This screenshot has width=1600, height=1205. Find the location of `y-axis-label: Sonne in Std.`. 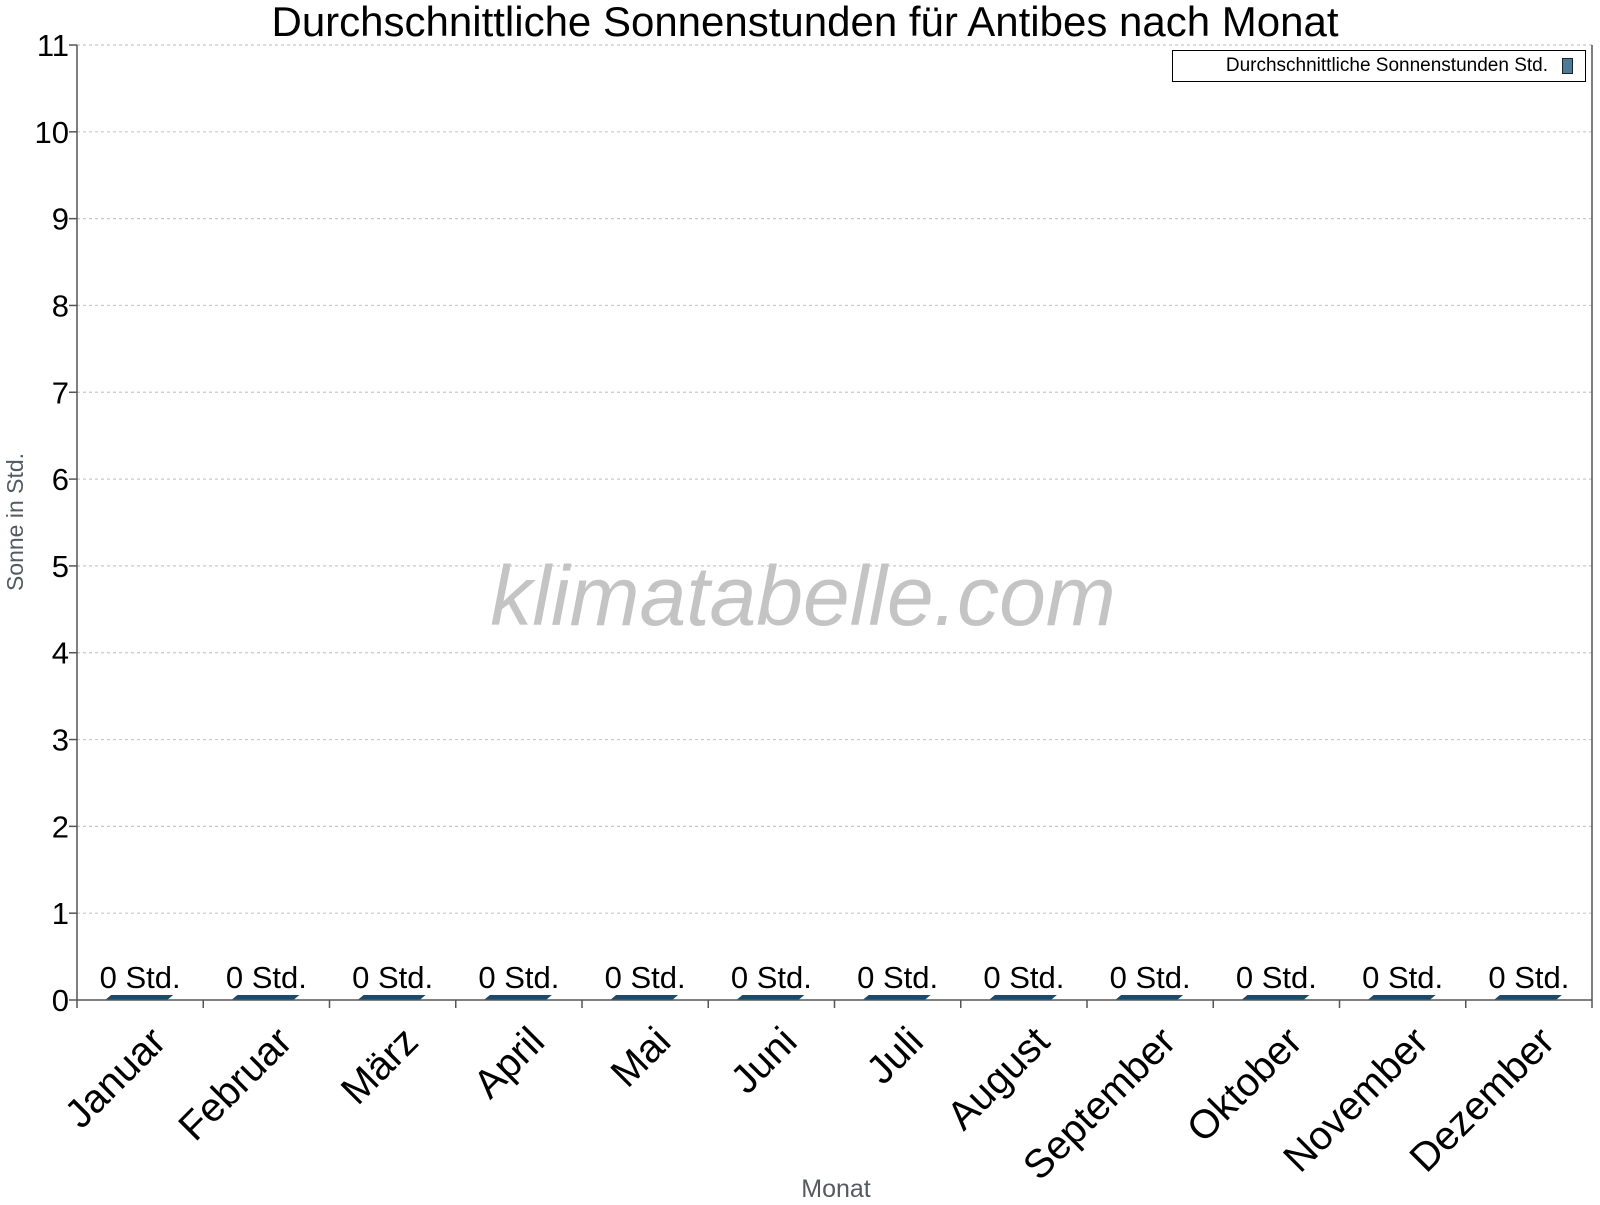

y-axis-label: Sonne in Std. is located at coordinates (15, 522).